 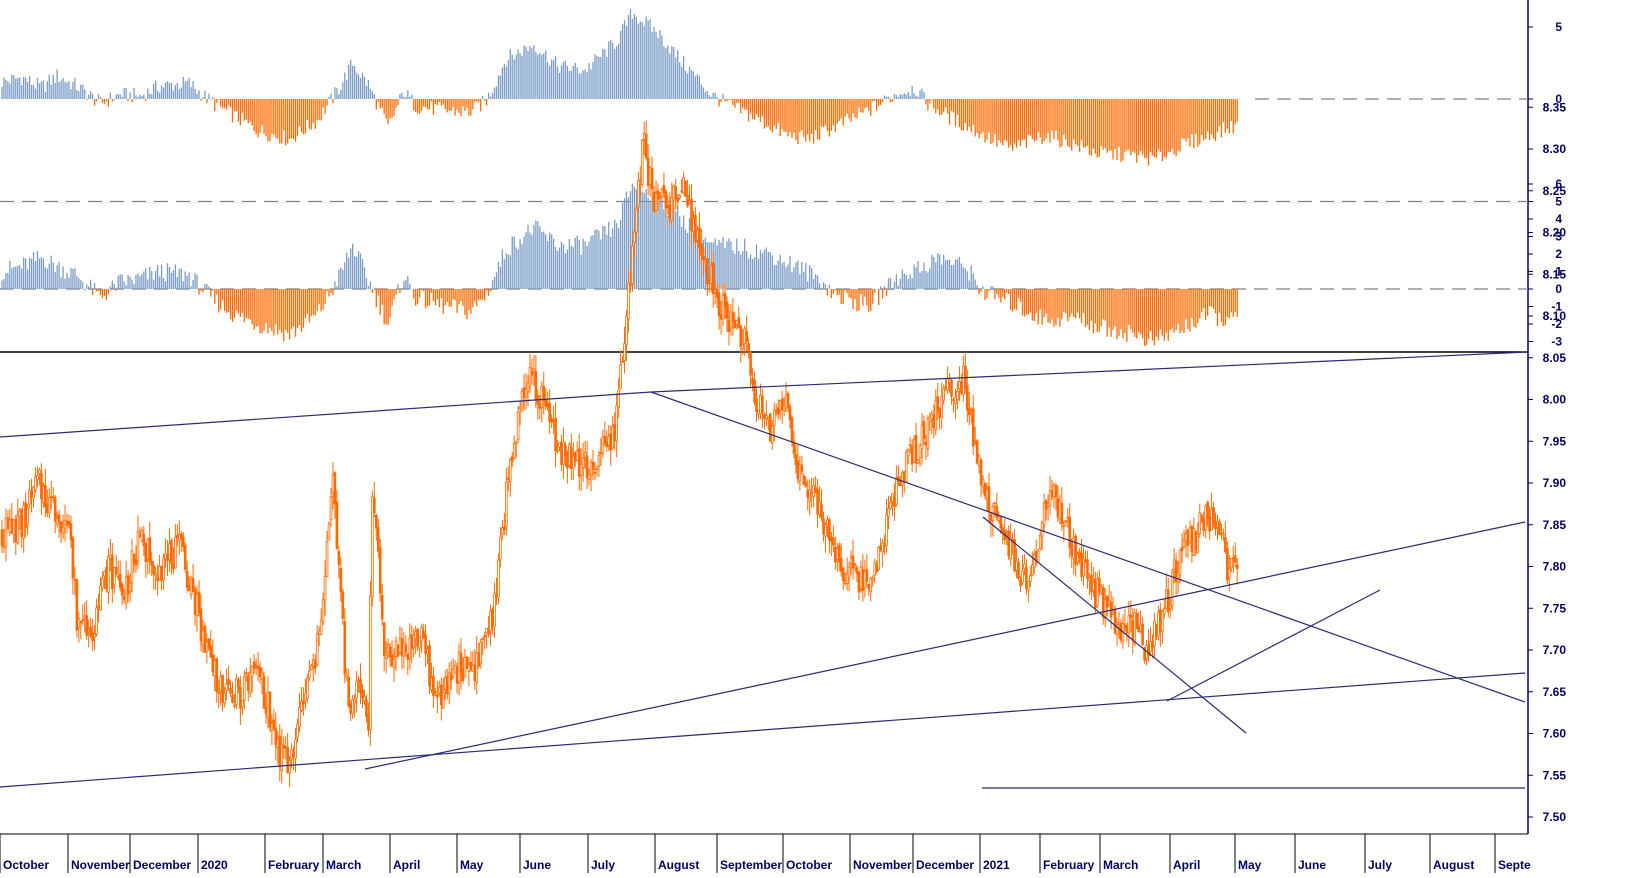 What do you see at coordinates (1555, 441) in the screenshot?
I see `axis-tick-label: 7.95` at bounding box center [1555, 441].